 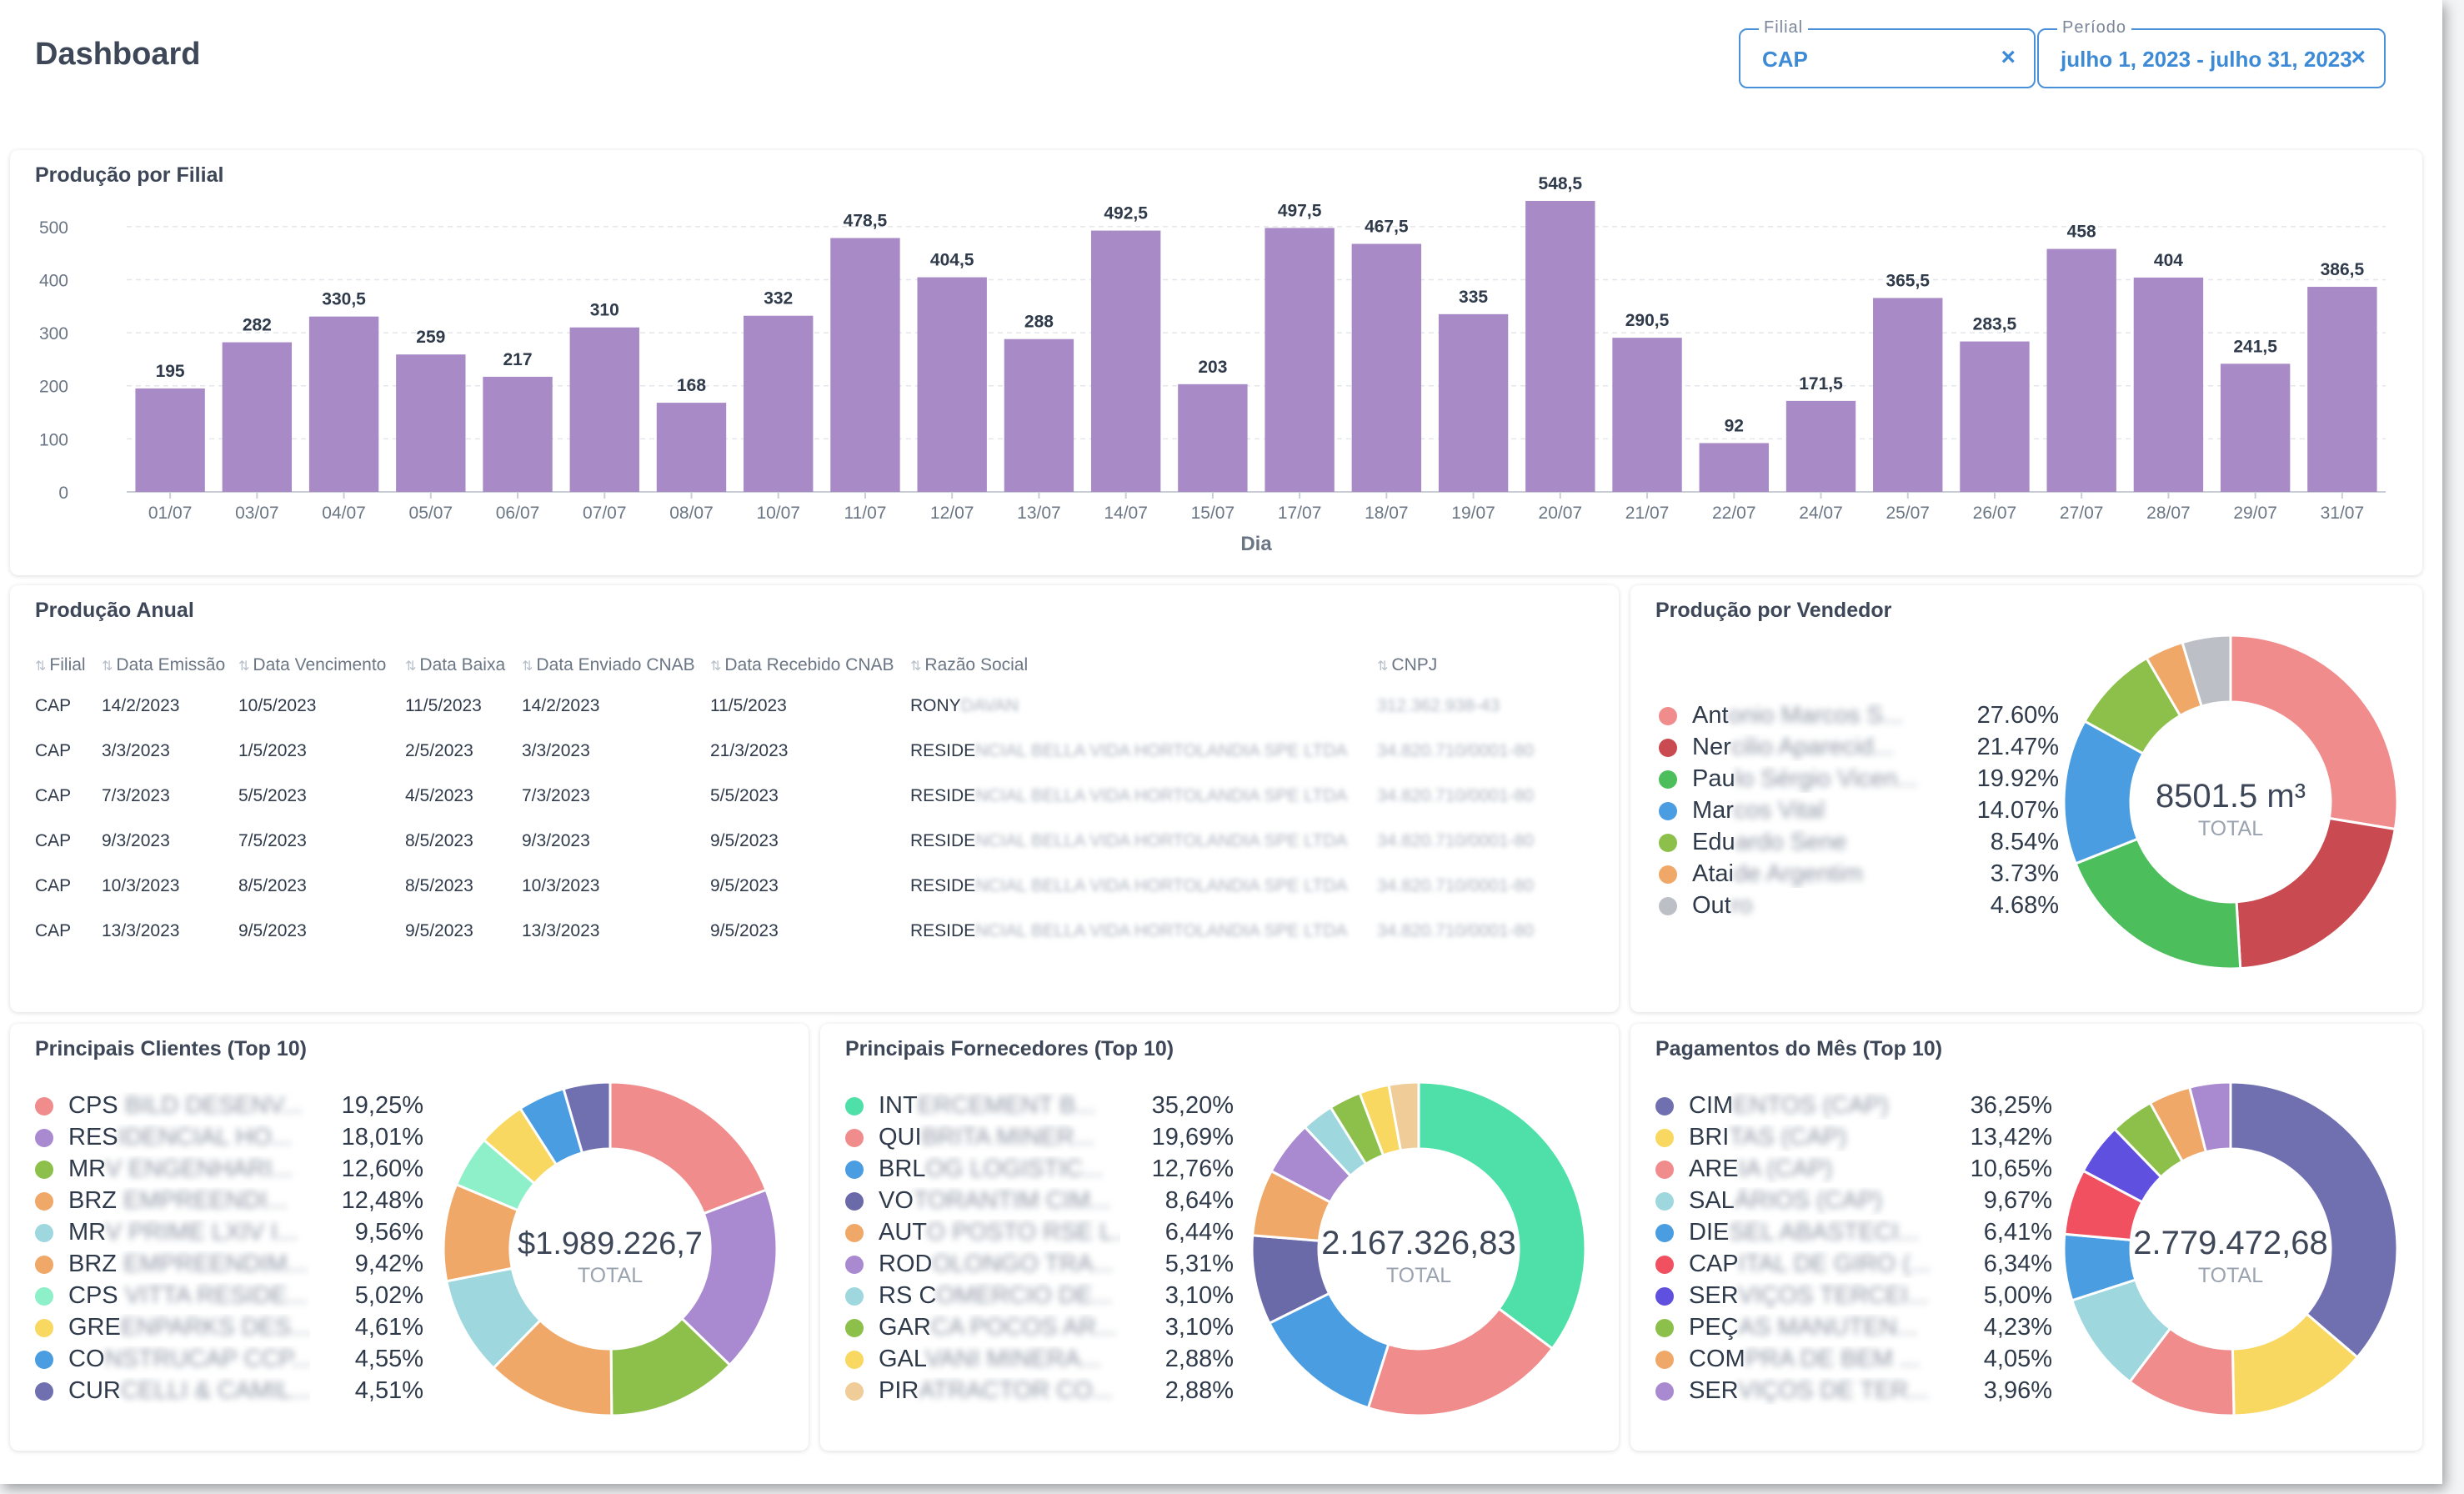 What do you see at coordinates (1039, 1328) in the screenshot?
I see `legend-item: GARCA POCOS AR... 3,10%` at bounding box center [1039, 1328].